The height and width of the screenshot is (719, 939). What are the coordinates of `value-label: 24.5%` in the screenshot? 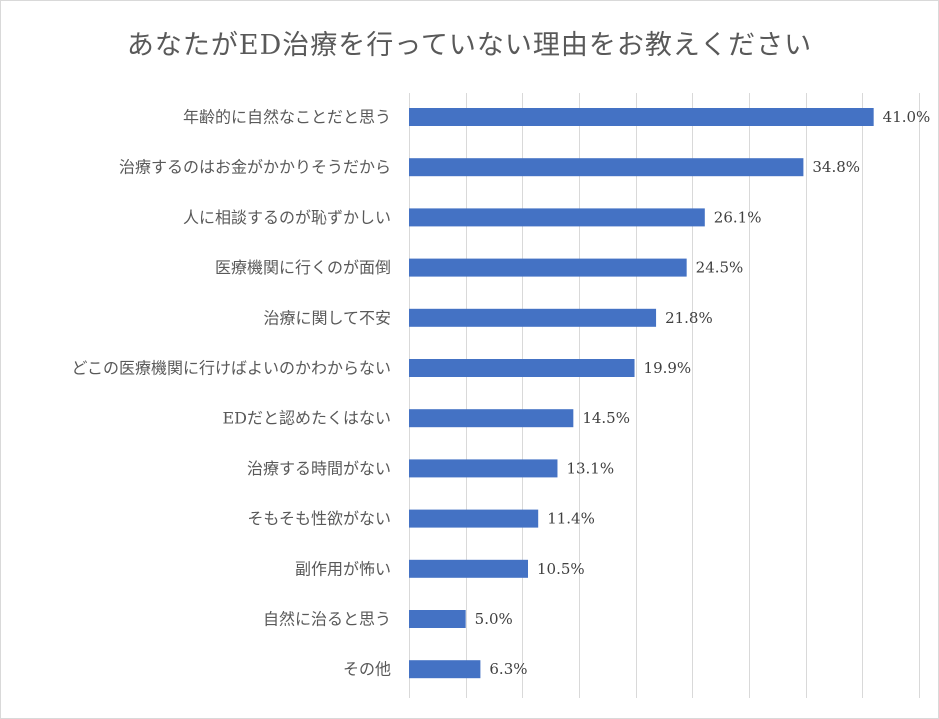 It's located at (720, 268).